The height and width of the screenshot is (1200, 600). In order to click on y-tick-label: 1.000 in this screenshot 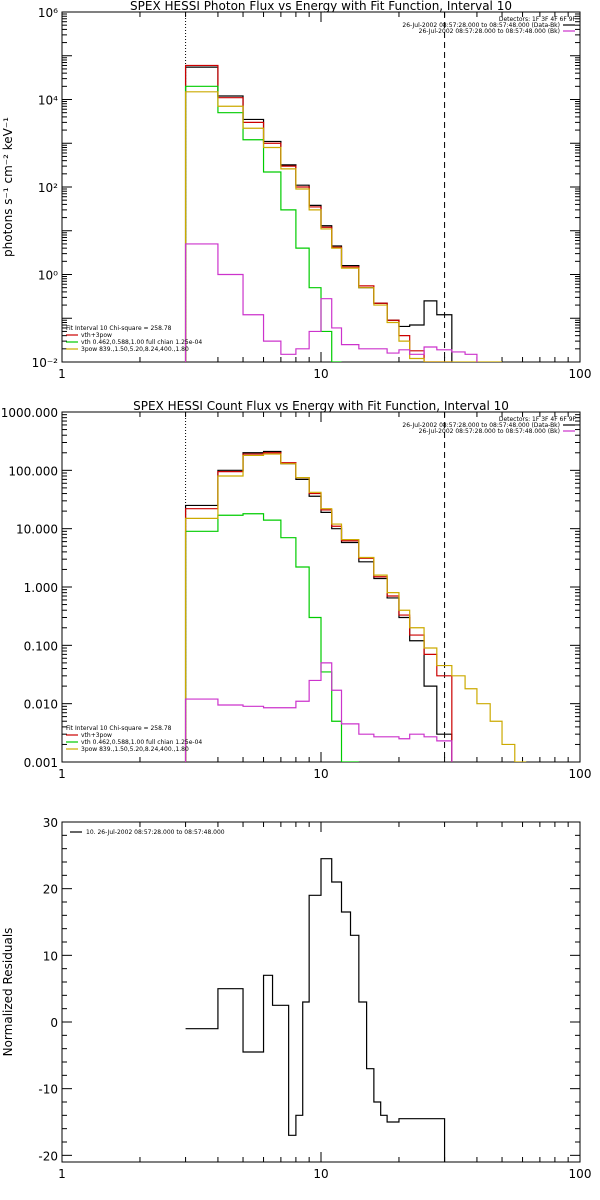, I will do `click(41, 588)`.